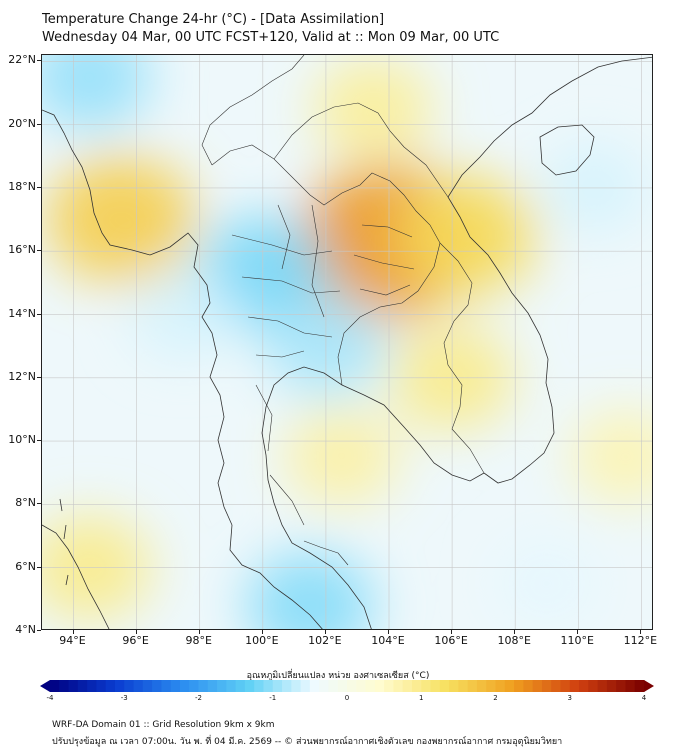 Image resolution: width=676 pixels, height=756 pixels. I want to click on lat-tick-label: 6°N, so click(25, 566).